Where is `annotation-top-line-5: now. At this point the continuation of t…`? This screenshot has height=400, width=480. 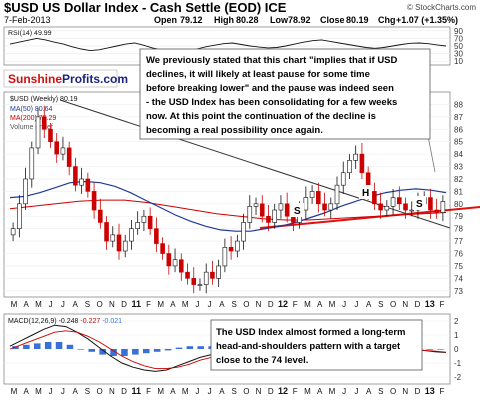 annotation-top-line-5: now. At this point the continuation of t… is located at coordinates (261, 116).